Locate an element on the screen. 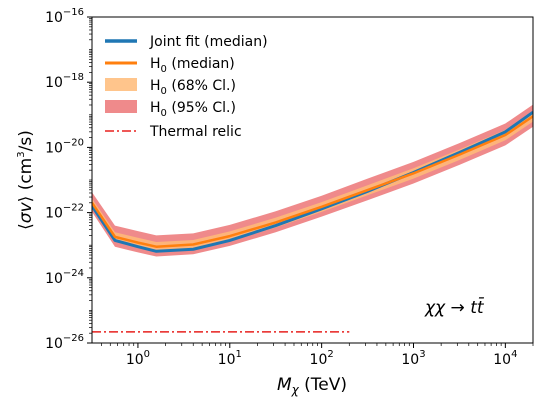  legend-item: Joint fit (median) is located at coordinates (186, 42).